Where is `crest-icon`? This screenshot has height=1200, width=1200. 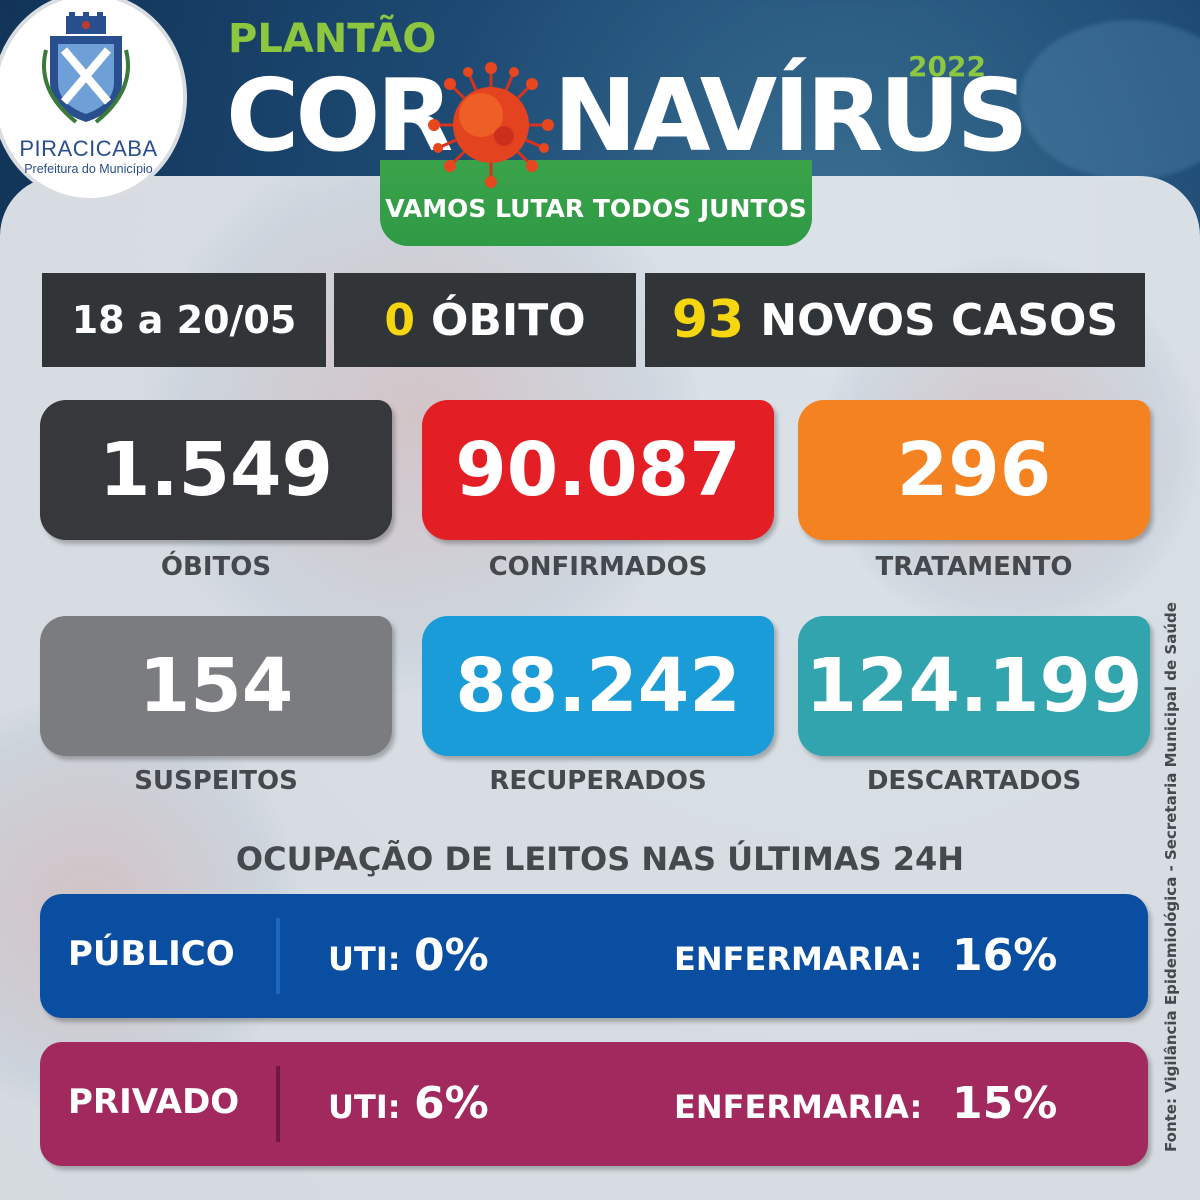 crest-icon is located at coordinates (86, 68).